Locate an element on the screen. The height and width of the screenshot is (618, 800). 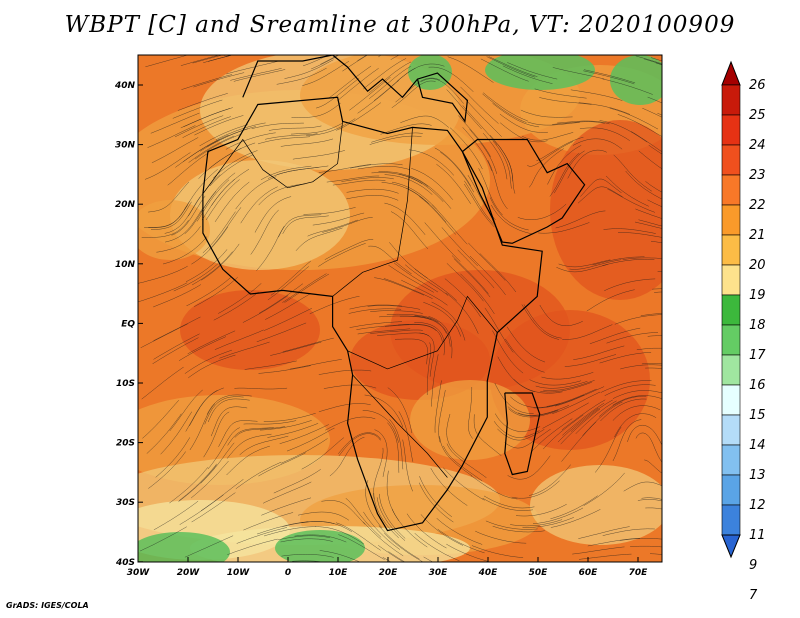
colorbar-cell is located at coordinates (731, 460).